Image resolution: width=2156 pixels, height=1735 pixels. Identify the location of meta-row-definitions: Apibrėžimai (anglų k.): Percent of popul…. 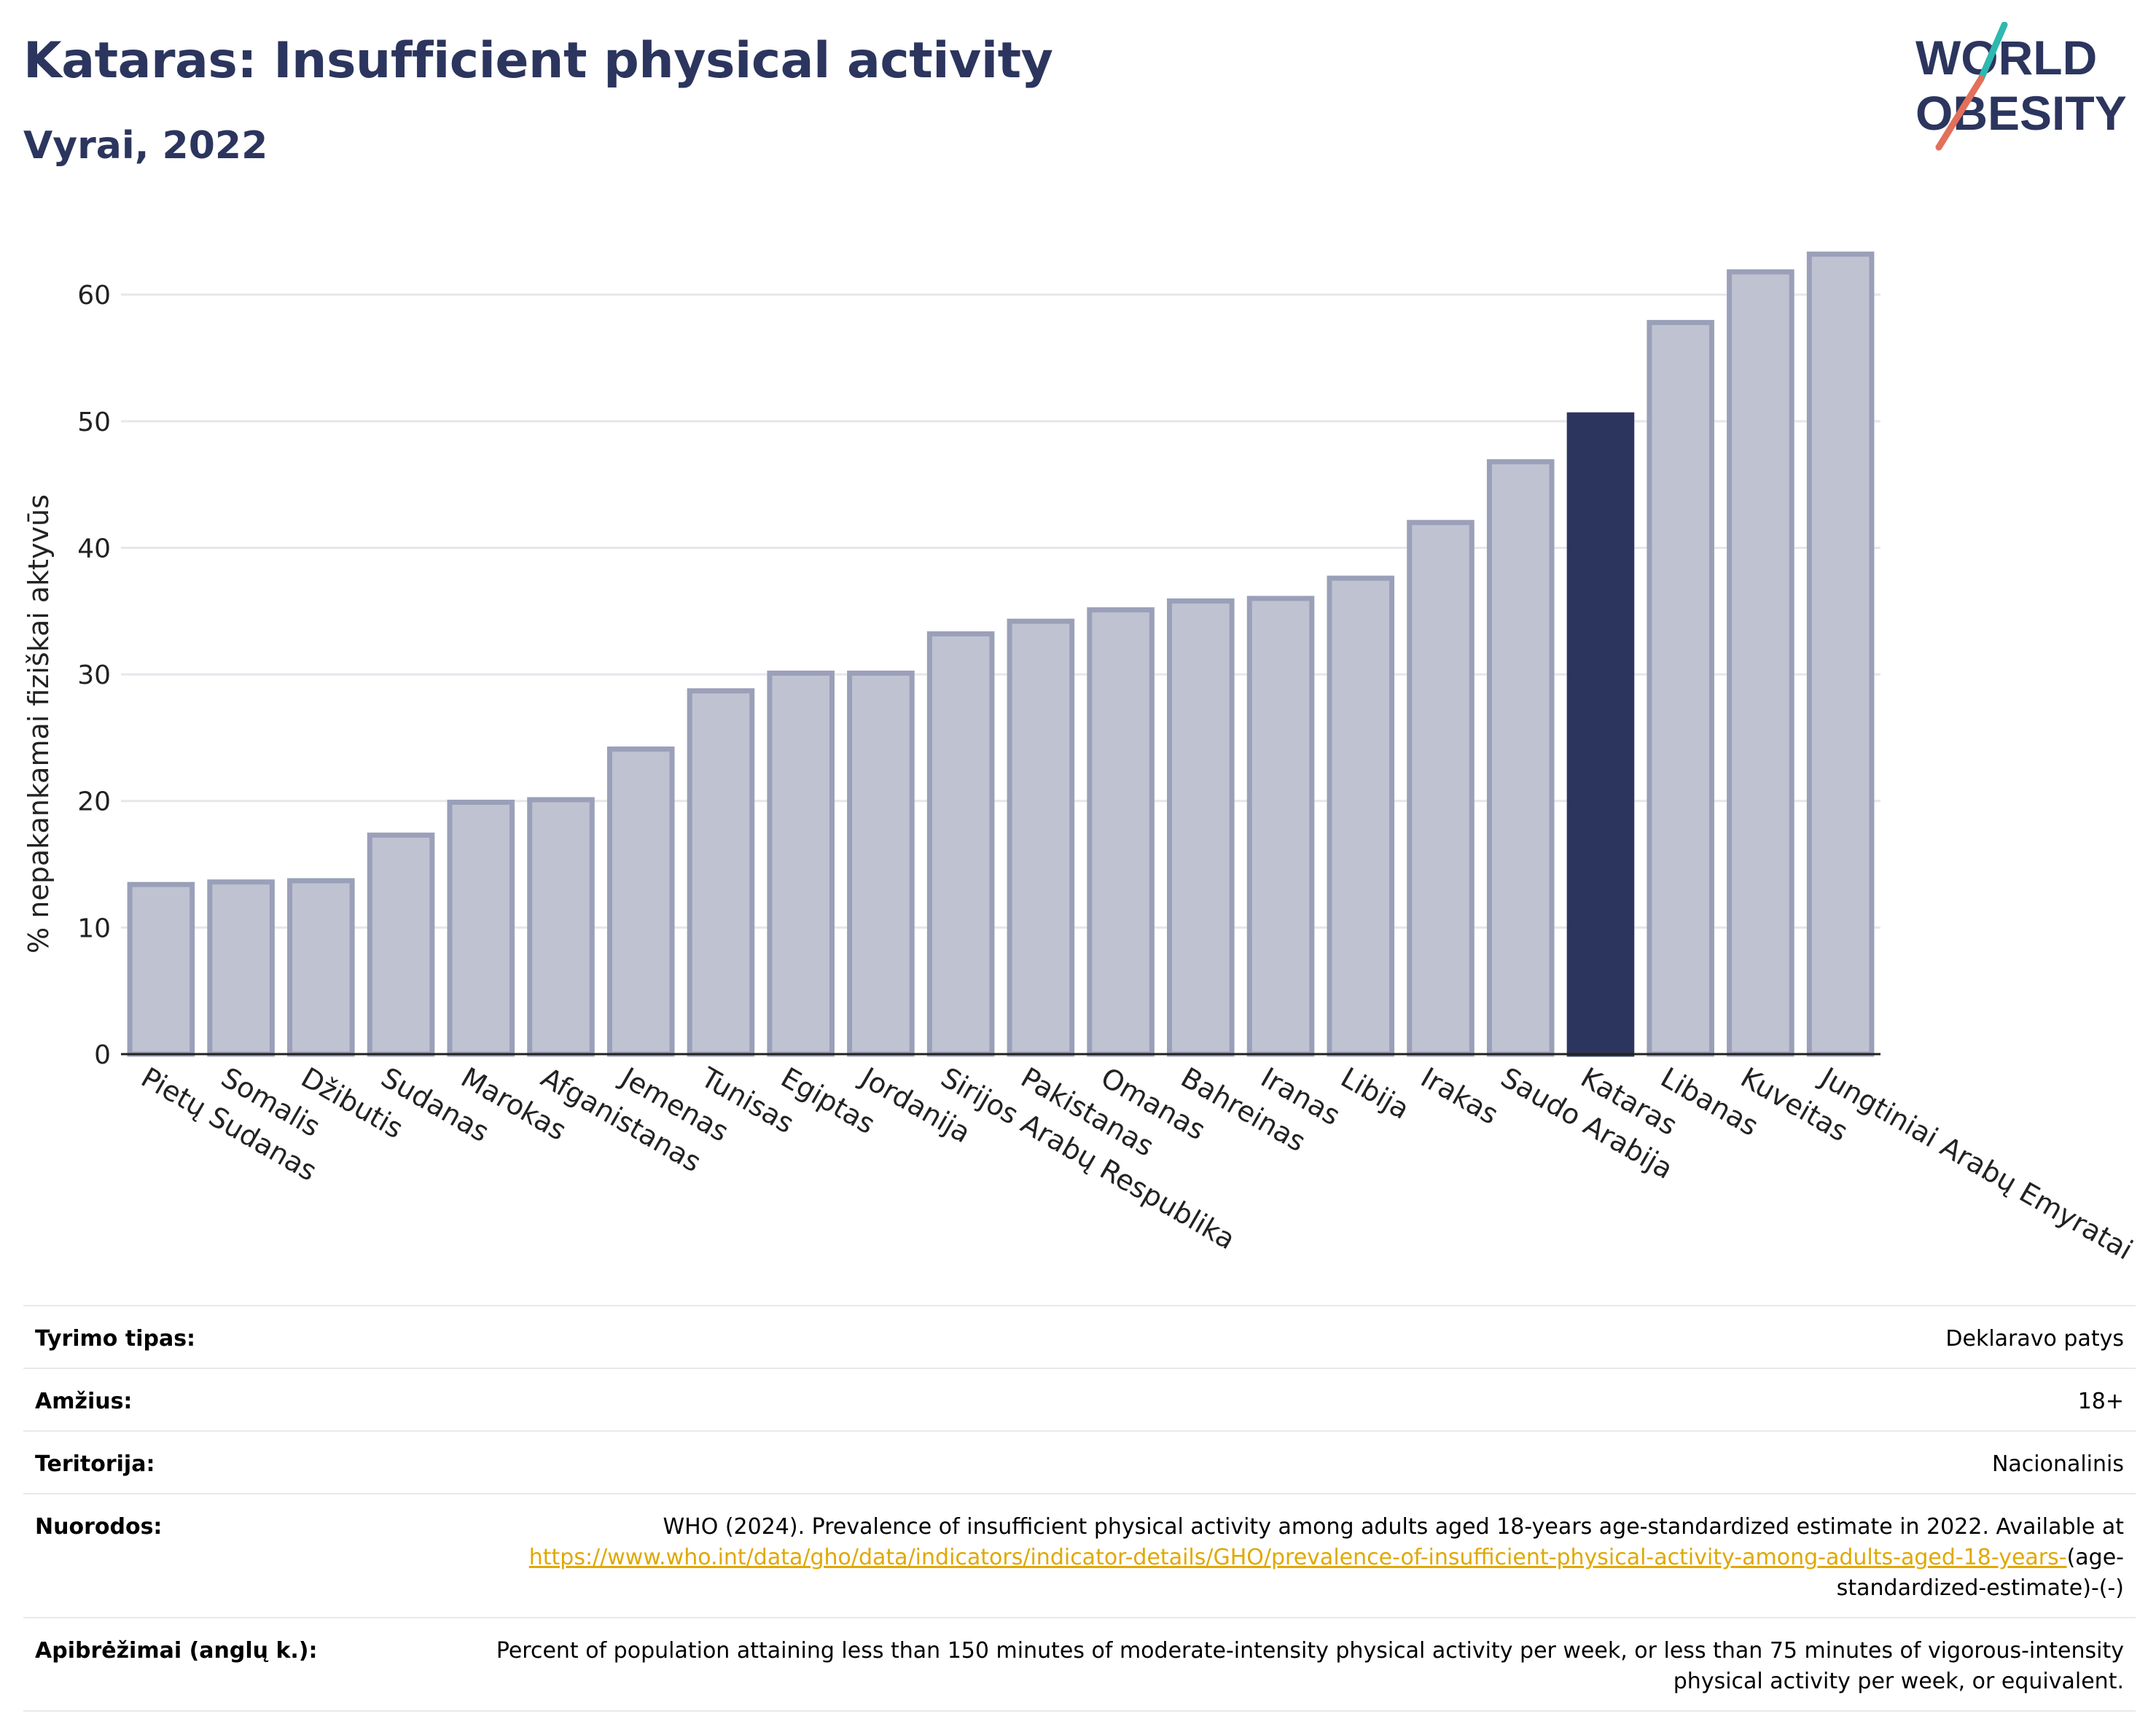
(1079, 1665).